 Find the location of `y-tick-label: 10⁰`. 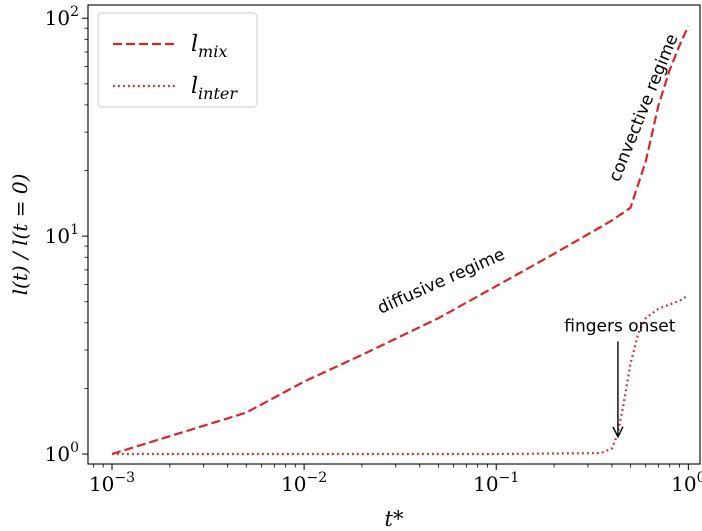

y-tick-label: 10⁰ is located at coordinates (62, 453).